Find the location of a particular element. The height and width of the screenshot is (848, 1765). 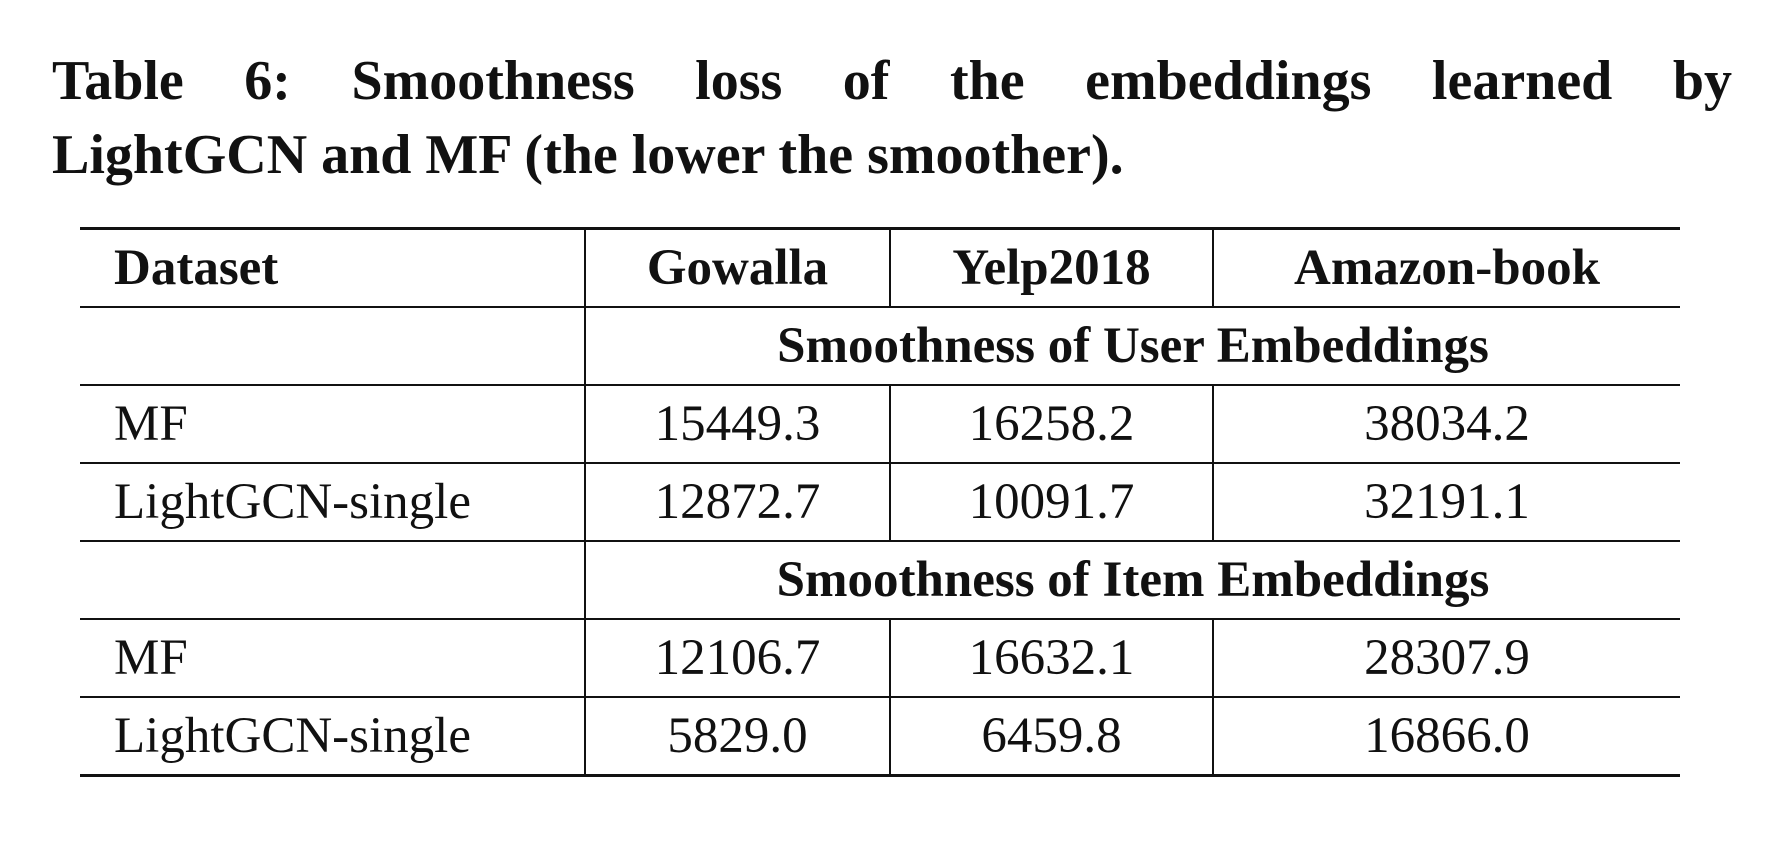

cell-amazon-book: 38034.2 is located at coordinates (1446, 424).